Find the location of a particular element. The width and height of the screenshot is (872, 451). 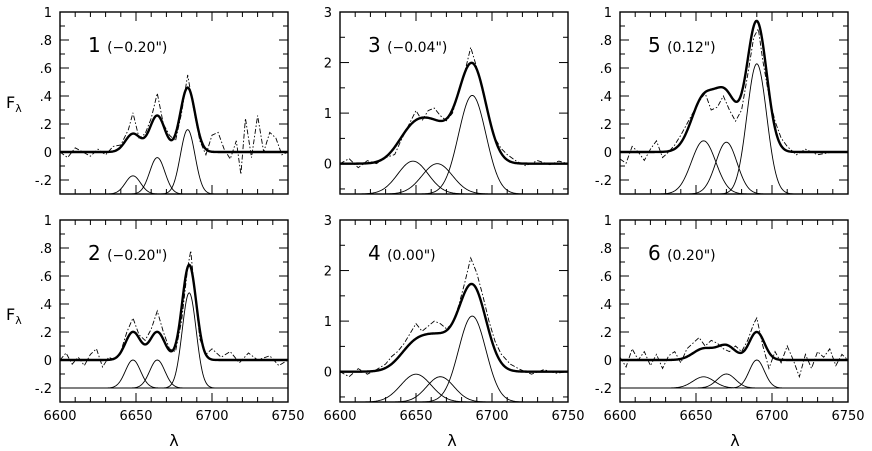

x-axis-label-col1: λ is located at coordinates (173, 440).